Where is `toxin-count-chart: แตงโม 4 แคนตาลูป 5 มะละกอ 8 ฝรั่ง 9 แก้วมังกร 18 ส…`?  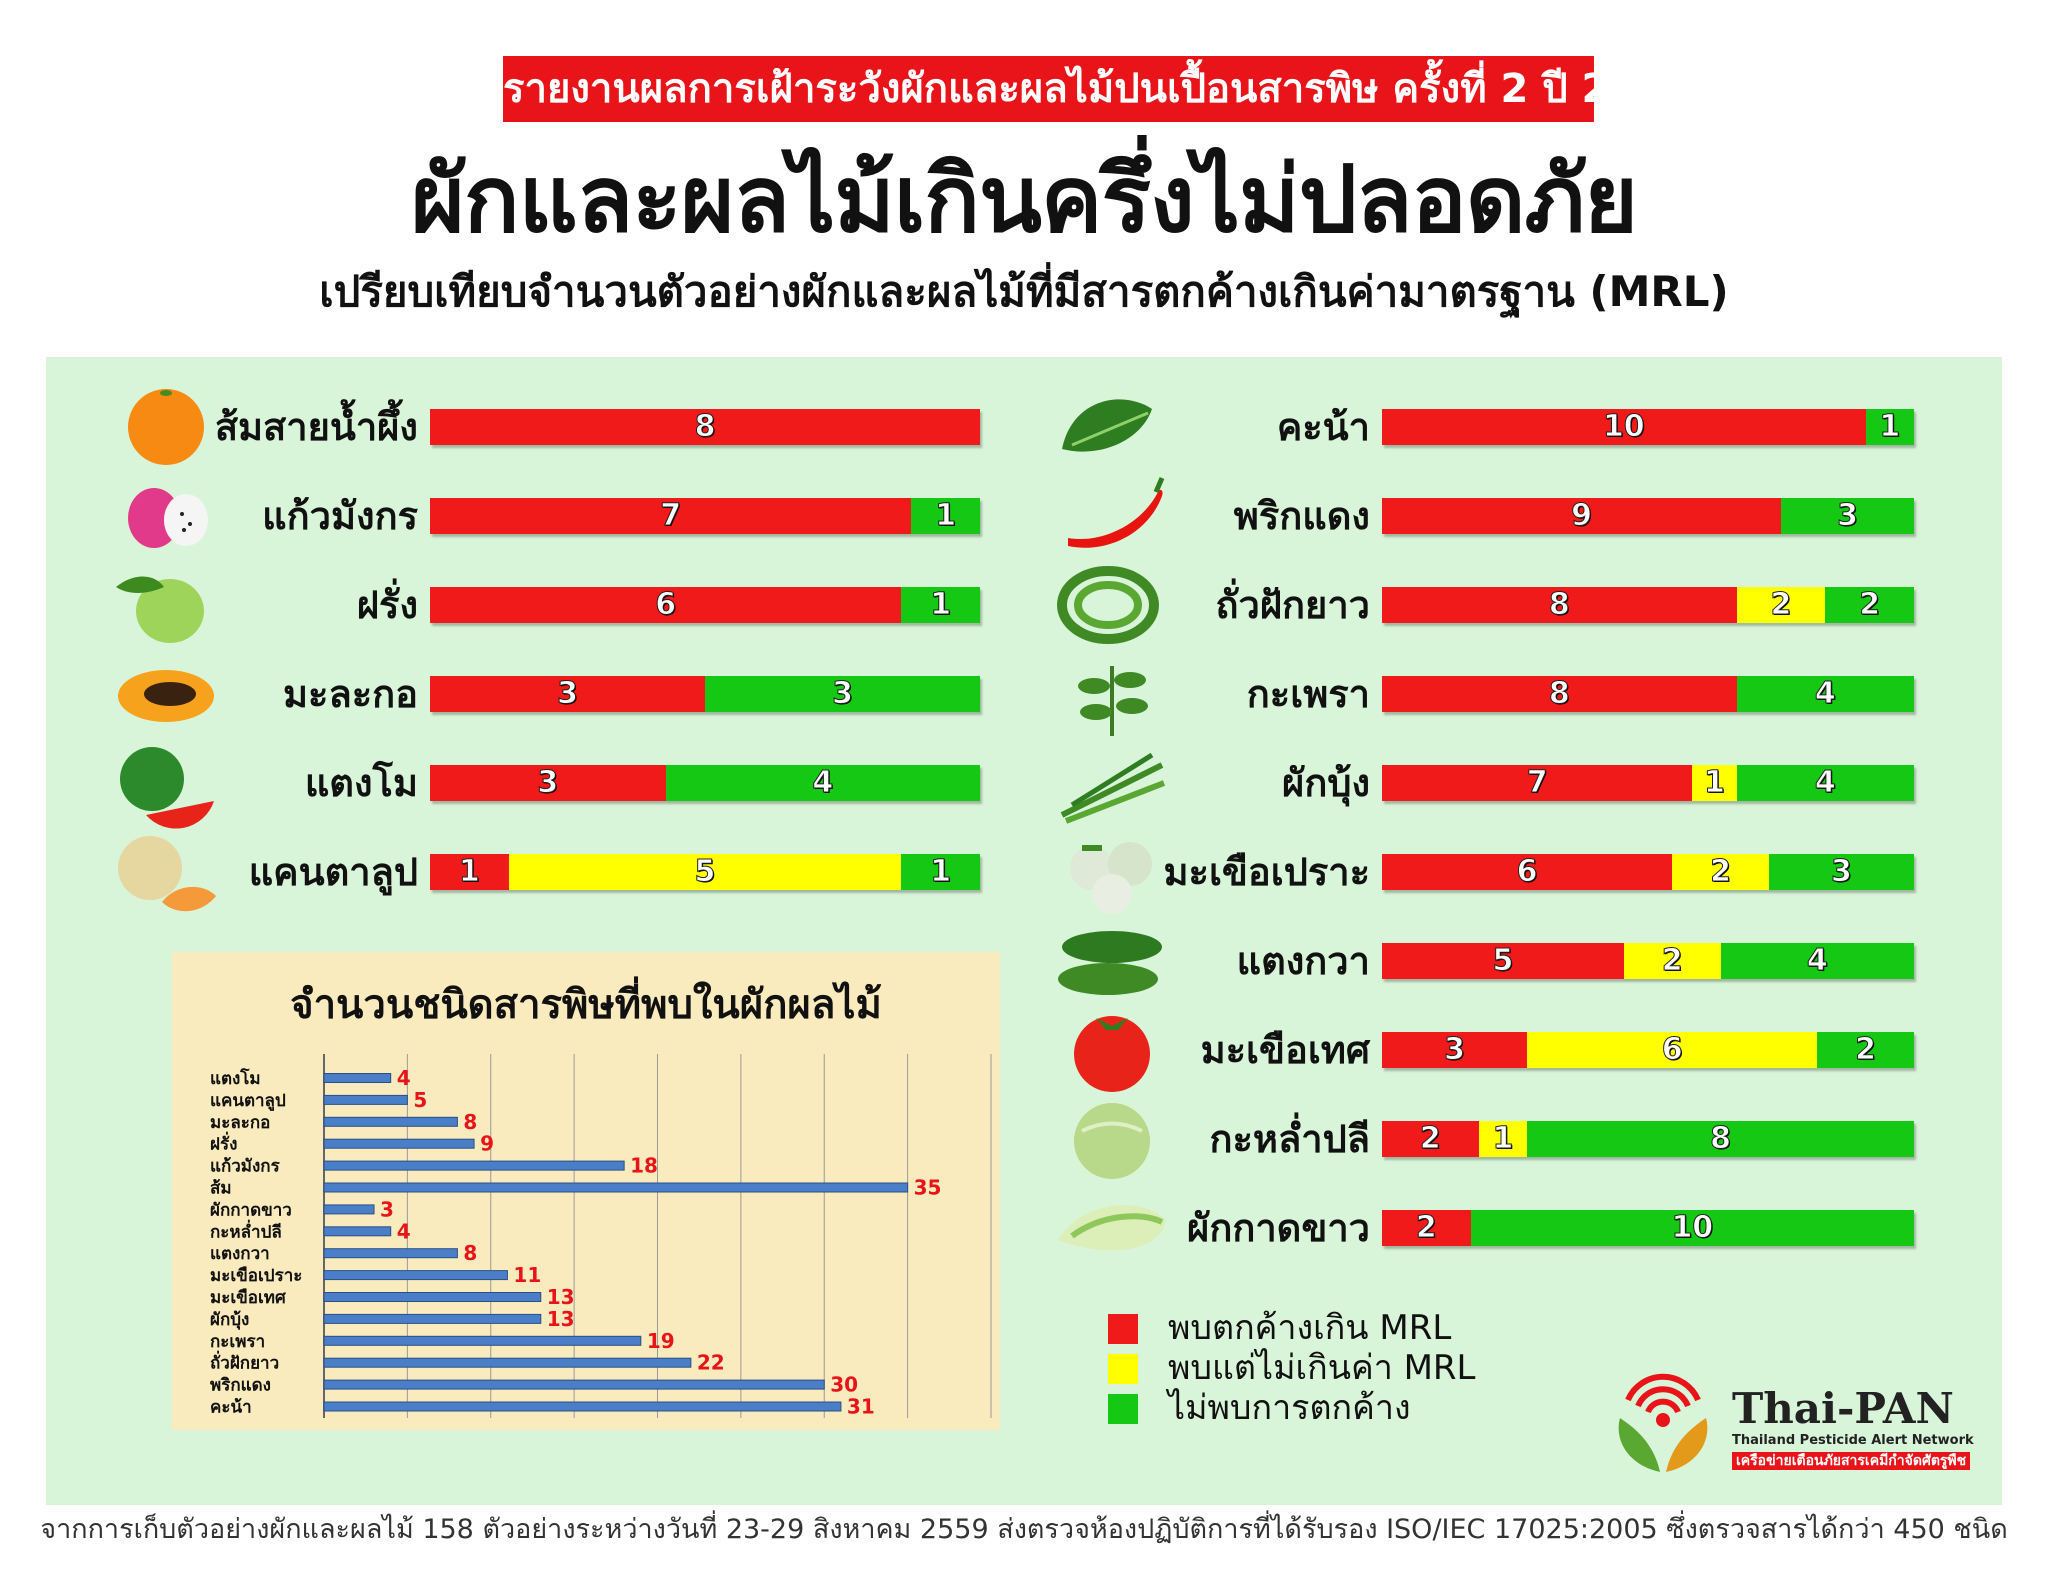
toxin-count-chart: แตงโม 4 แคนตาลูป 5 มะละกอ 8 ฝรั่ง 9 แก้วมังกร 18 ส… is located at coordinates (601, 1236).